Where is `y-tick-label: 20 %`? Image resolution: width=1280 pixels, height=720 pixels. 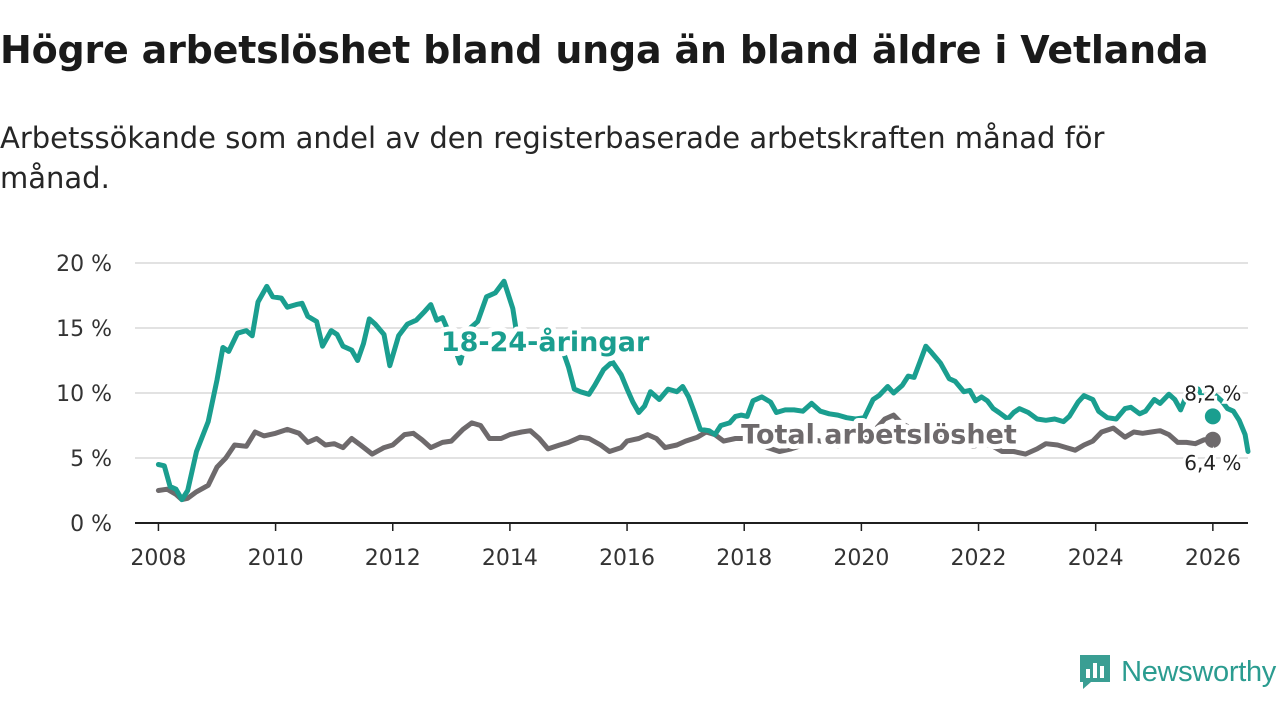
y-tick-label: 20 % is located at coordinates (84, 264).